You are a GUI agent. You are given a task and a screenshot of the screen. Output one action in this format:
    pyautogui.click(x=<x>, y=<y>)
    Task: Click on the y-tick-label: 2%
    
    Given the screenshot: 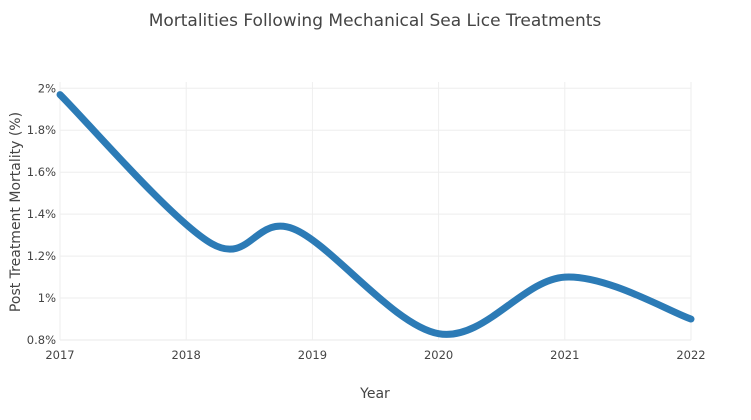 What is the action you would take?
    pyautogui.click(x=47, y=88)
    